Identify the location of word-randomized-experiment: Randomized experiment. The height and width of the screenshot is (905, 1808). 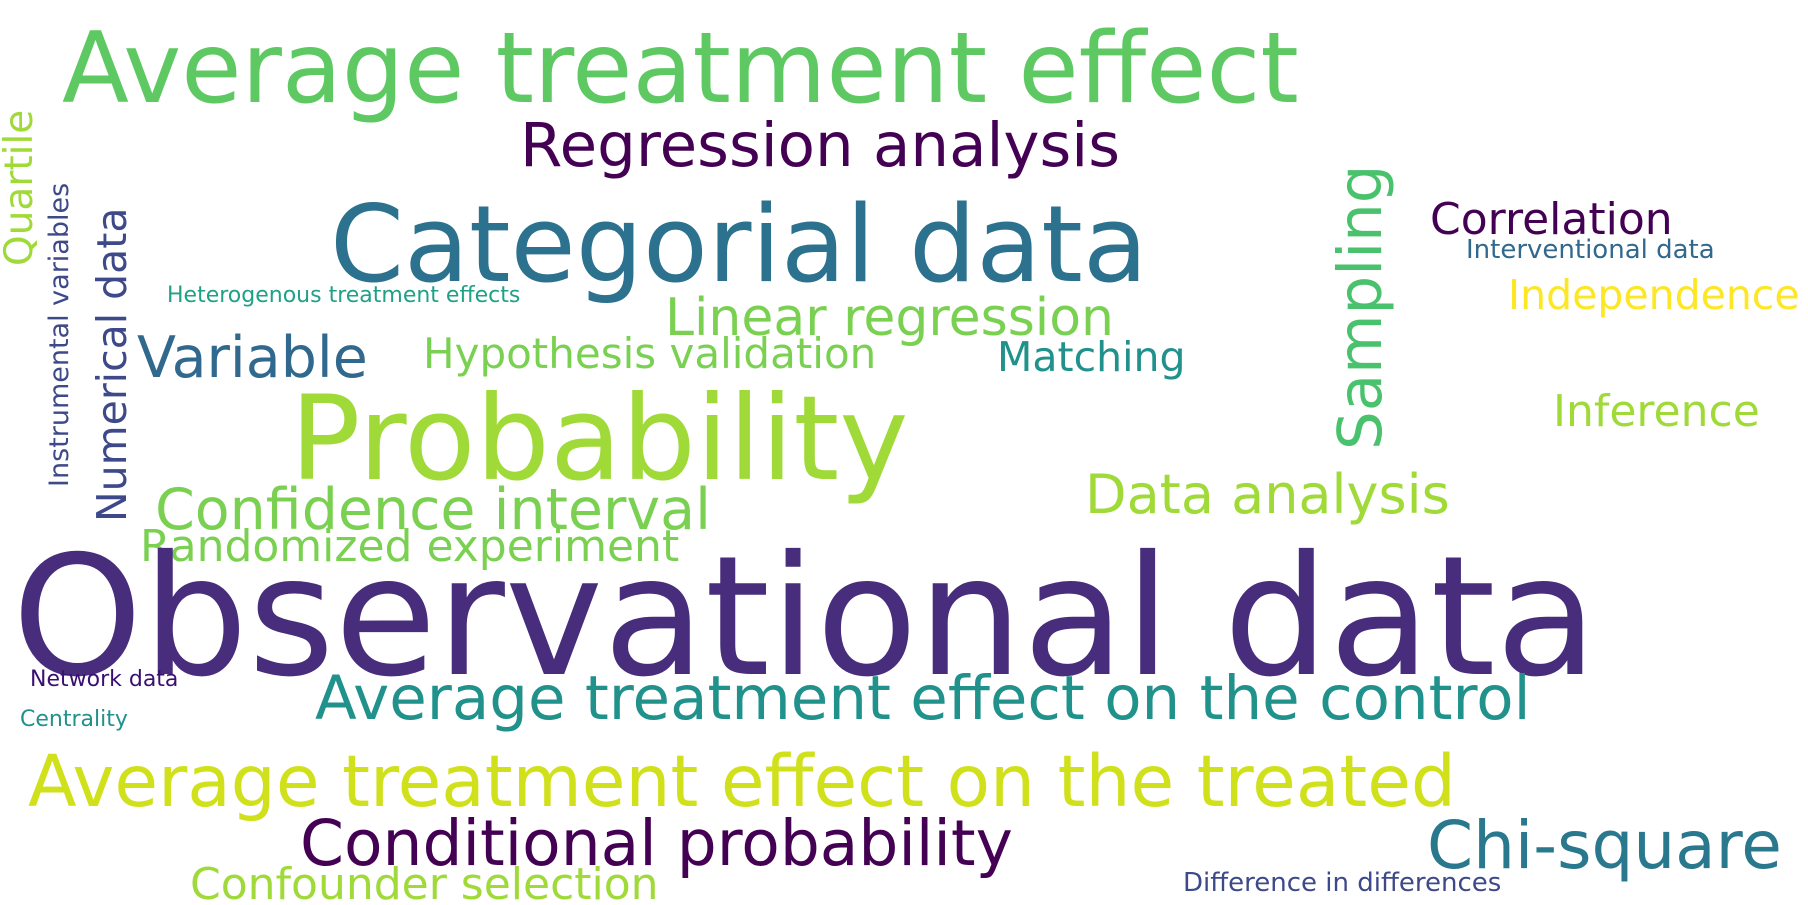
(410, 546).